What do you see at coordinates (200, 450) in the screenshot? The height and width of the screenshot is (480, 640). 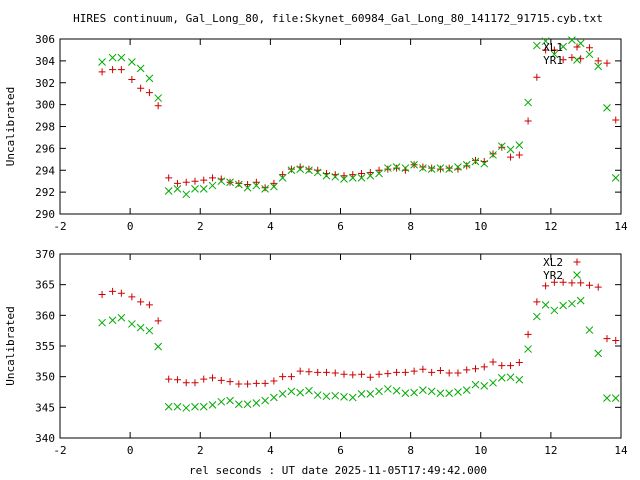 I see `bottom-x-tick-label: 2` at bounding box center [200, 450].